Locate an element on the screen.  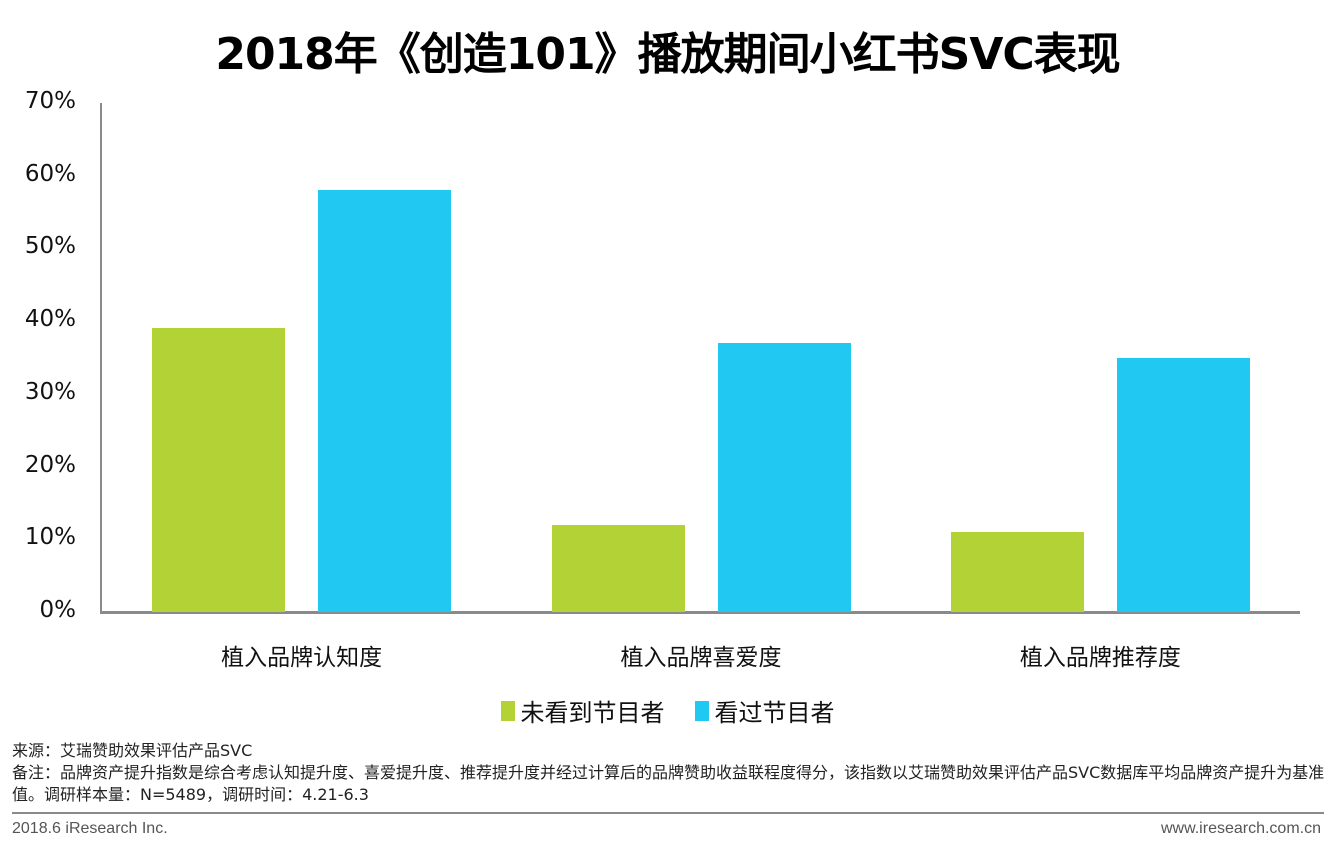
x-category-label: 植入品牌推荐度 is located at coordinates (1100, 658).